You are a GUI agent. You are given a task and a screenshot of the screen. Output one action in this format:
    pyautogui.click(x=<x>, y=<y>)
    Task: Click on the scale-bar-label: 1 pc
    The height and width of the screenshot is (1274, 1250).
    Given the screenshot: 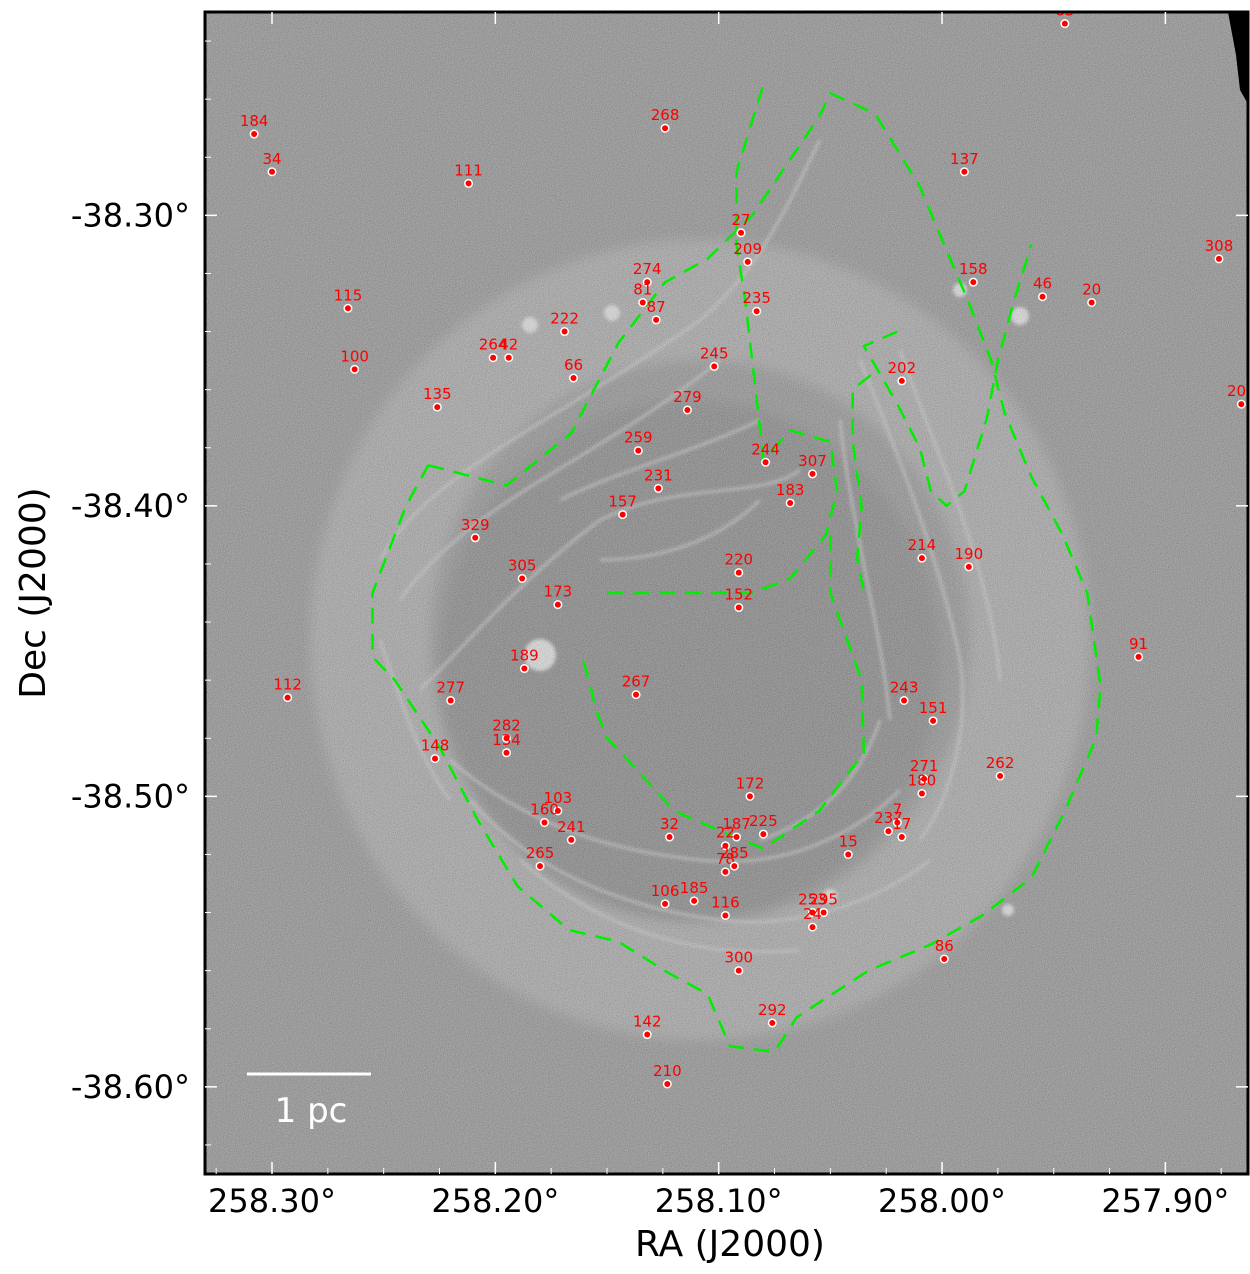 What is the action you would take?
    pyautogui.click(x=311, y=1111)
    